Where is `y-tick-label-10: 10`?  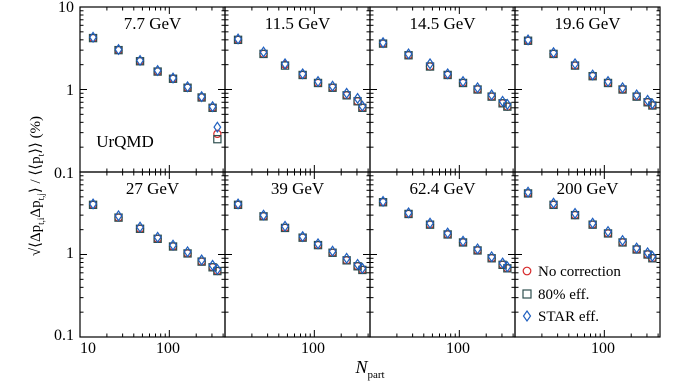
y-tick-label-10: 10 is located at coordinates (66, 8).